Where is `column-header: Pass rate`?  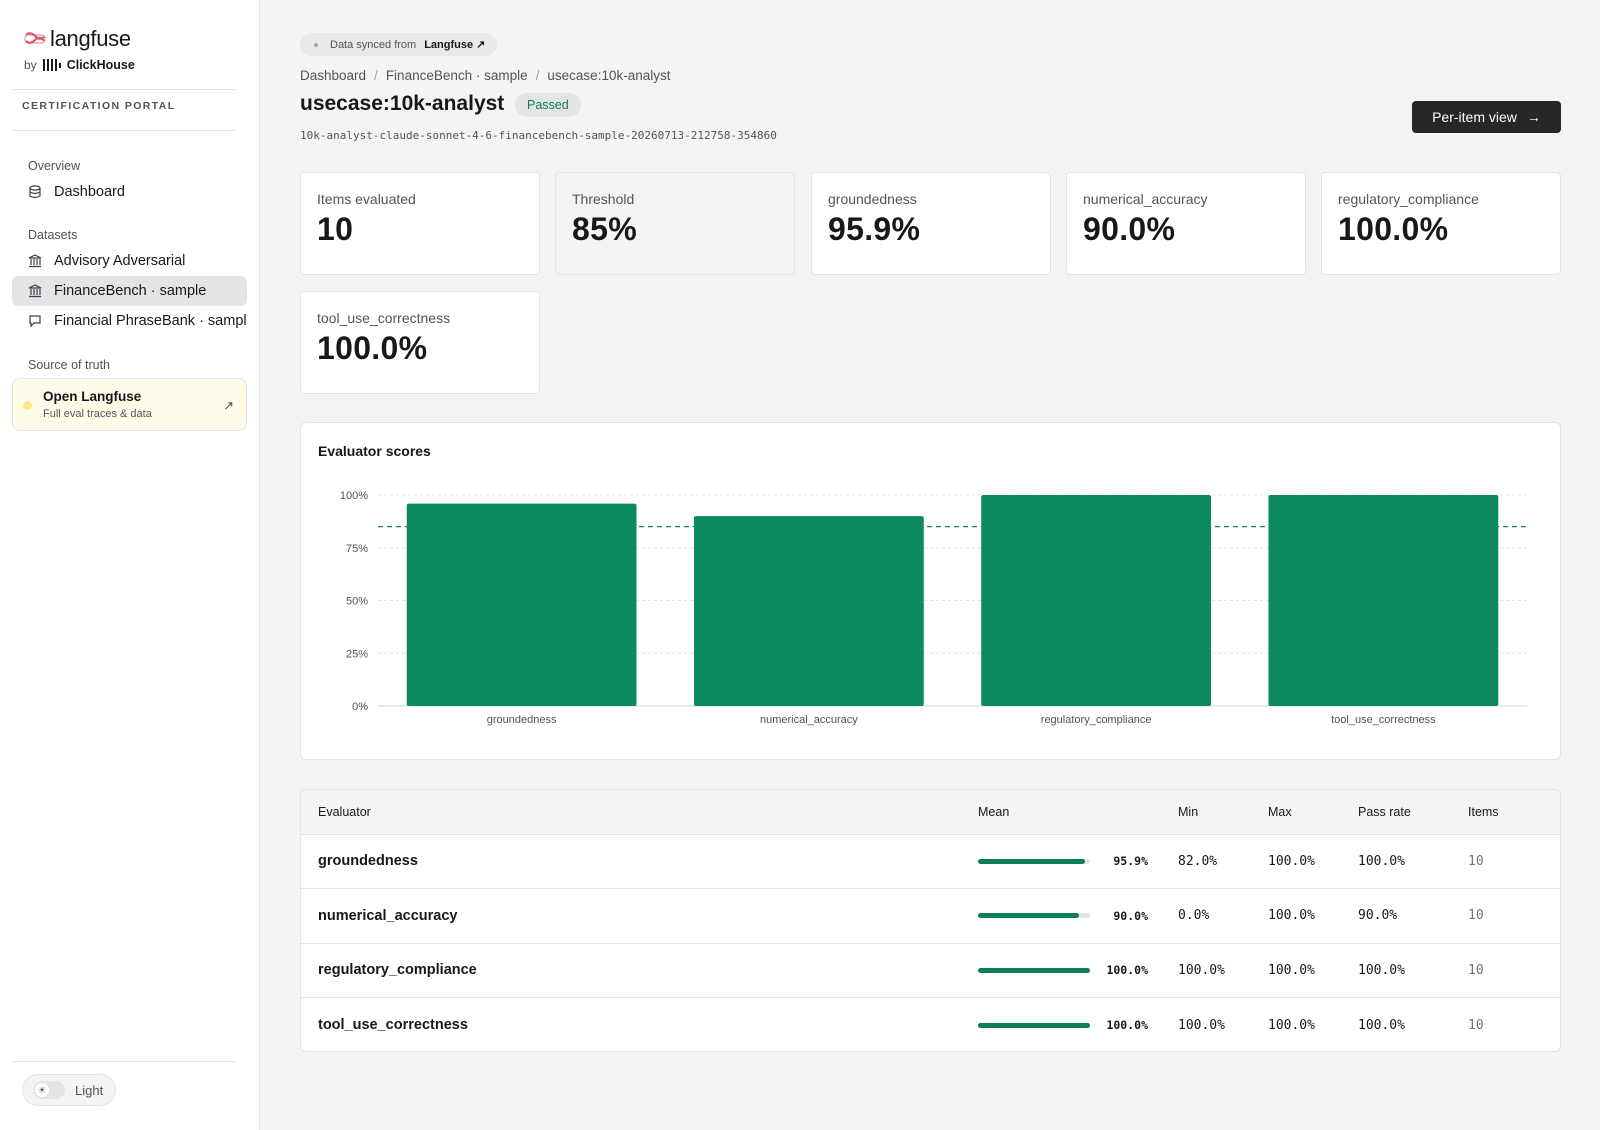
column-header: Pass rate is located at coordinates (1384, 811).